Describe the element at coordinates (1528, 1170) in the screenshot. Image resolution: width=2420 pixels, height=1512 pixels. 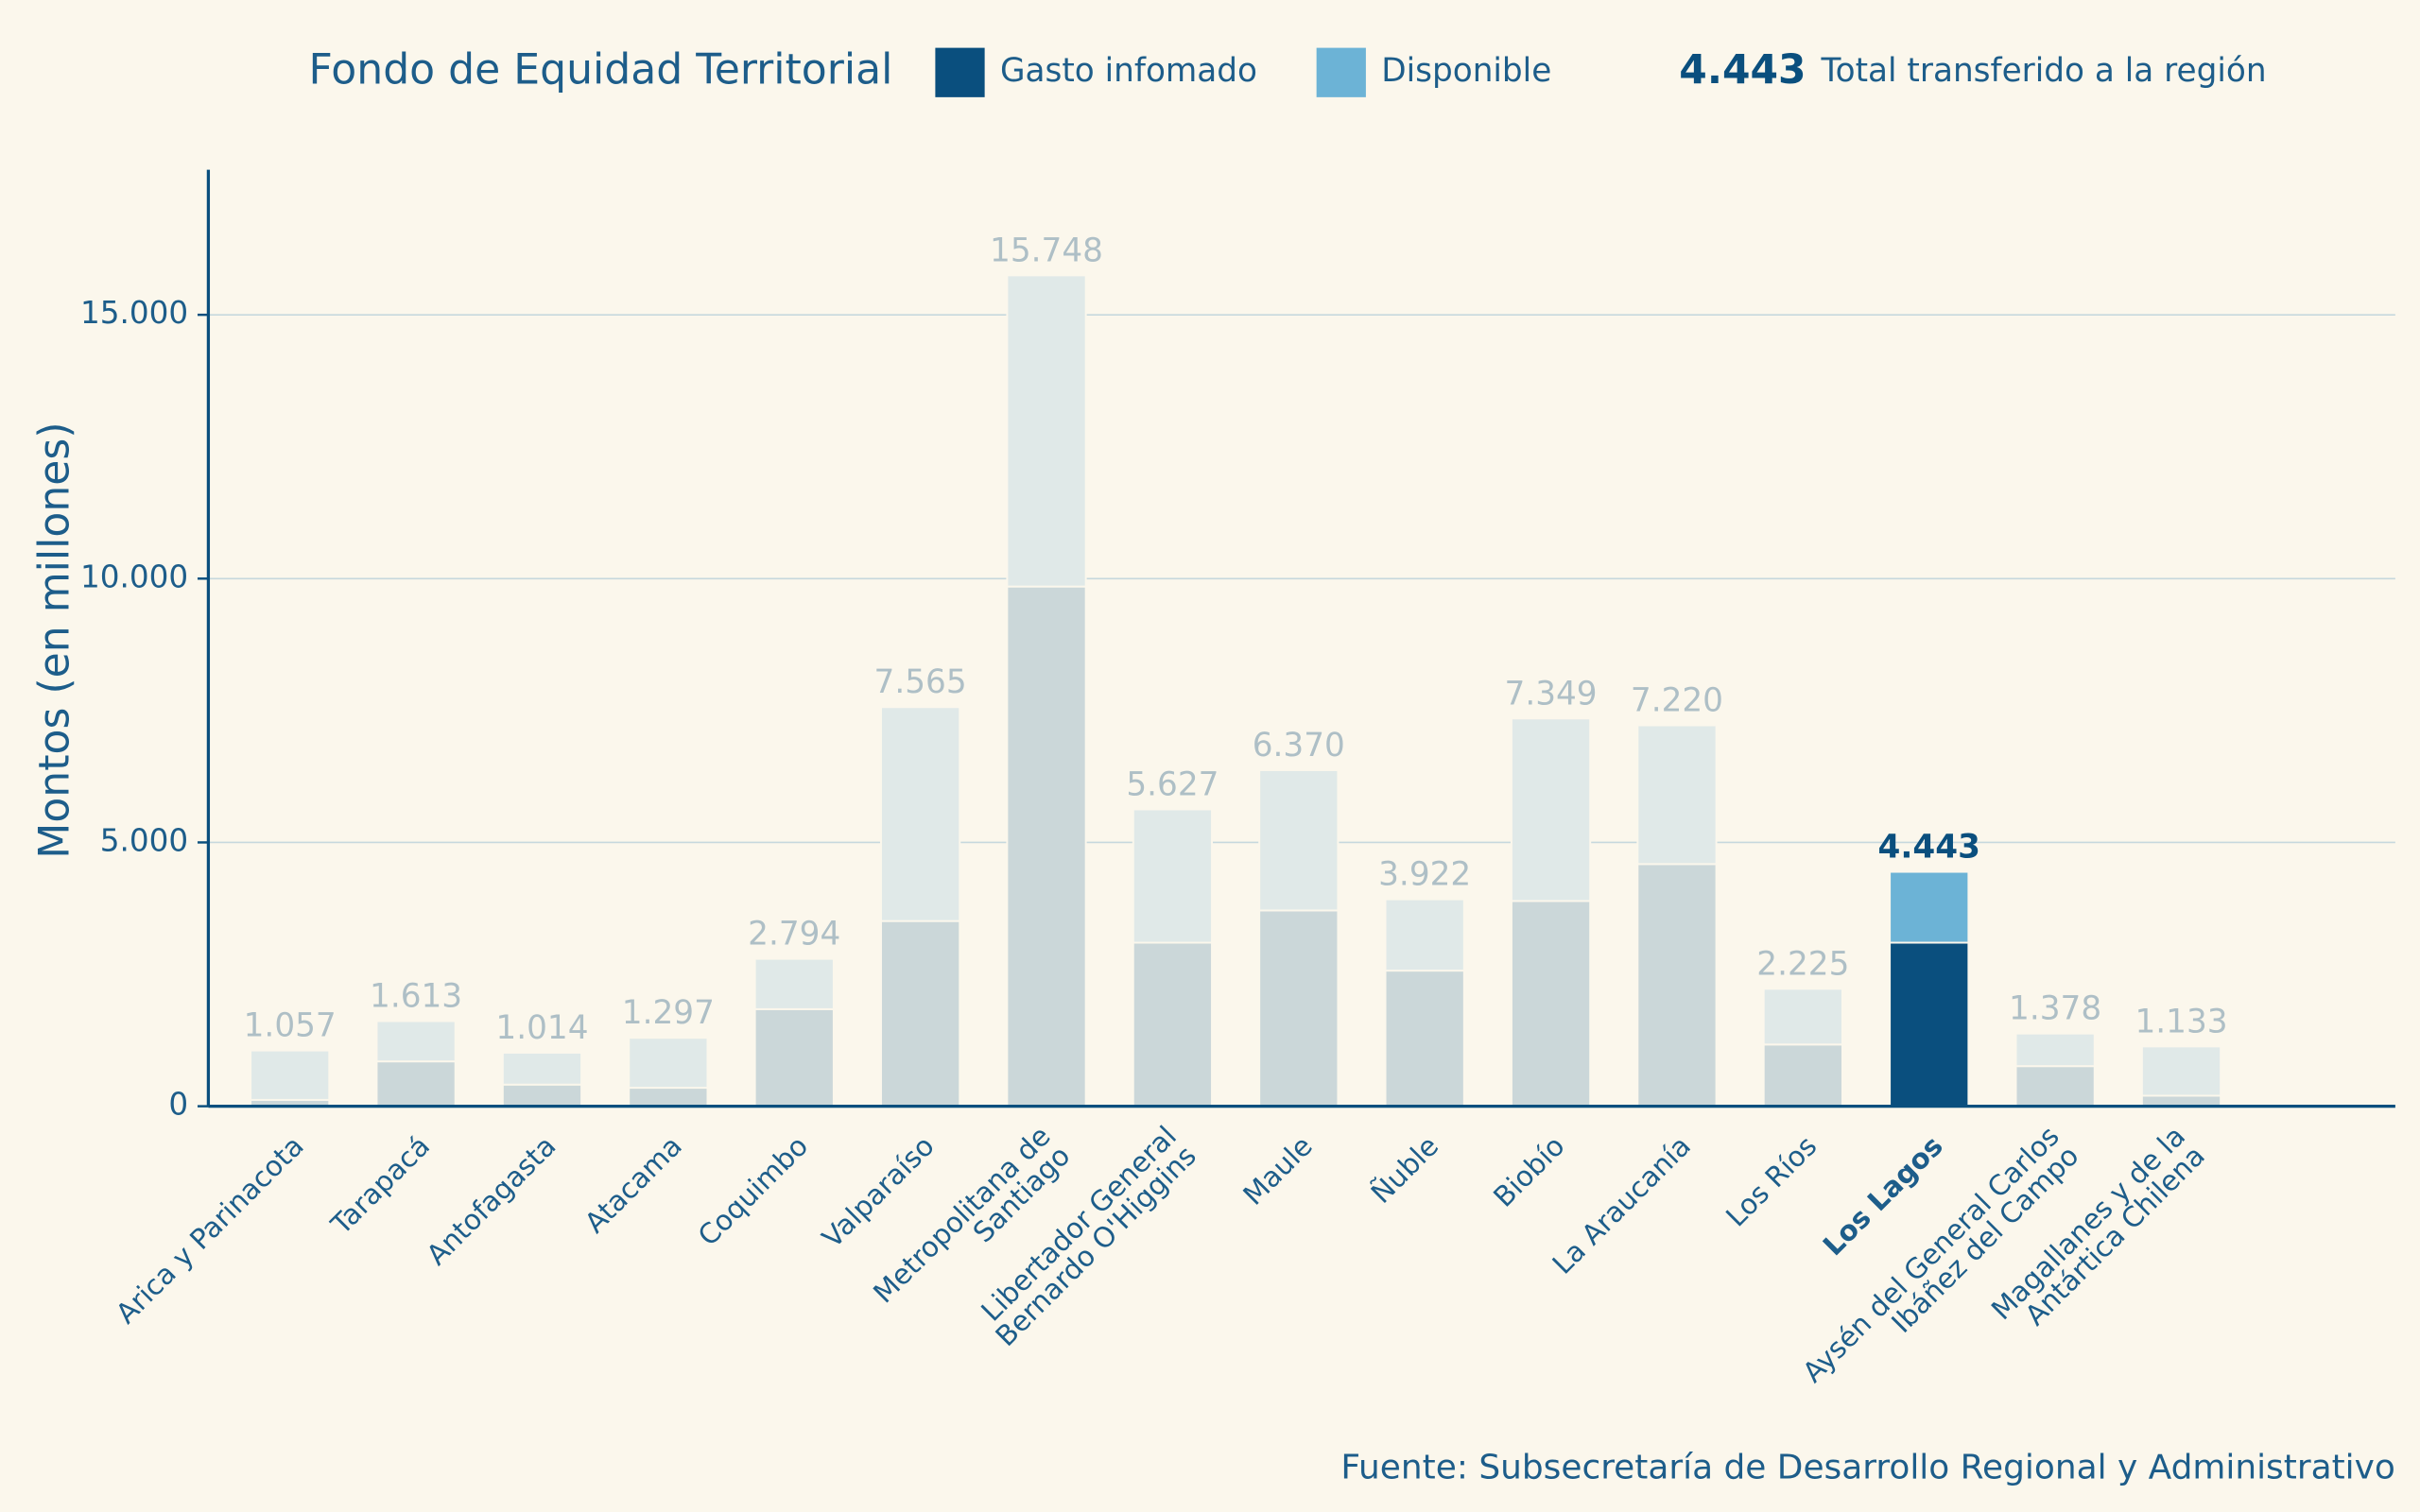
I see `x-tick-label: Biobío` at that location.